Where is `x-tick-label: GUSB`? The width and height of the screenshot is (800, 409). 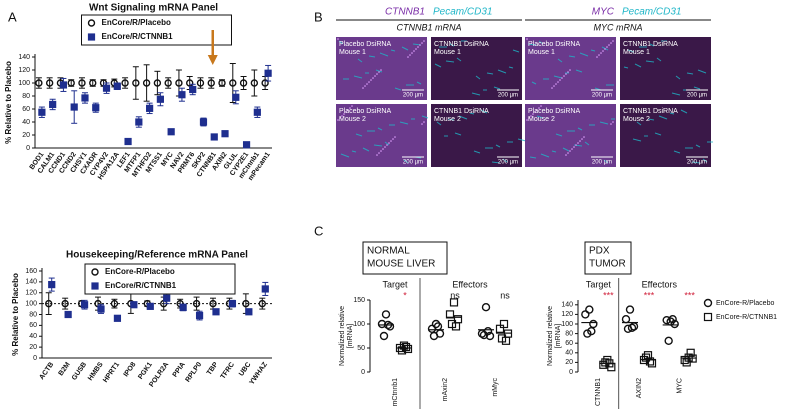
x-tick-label: GUSB is located at coordinates (79, 371).